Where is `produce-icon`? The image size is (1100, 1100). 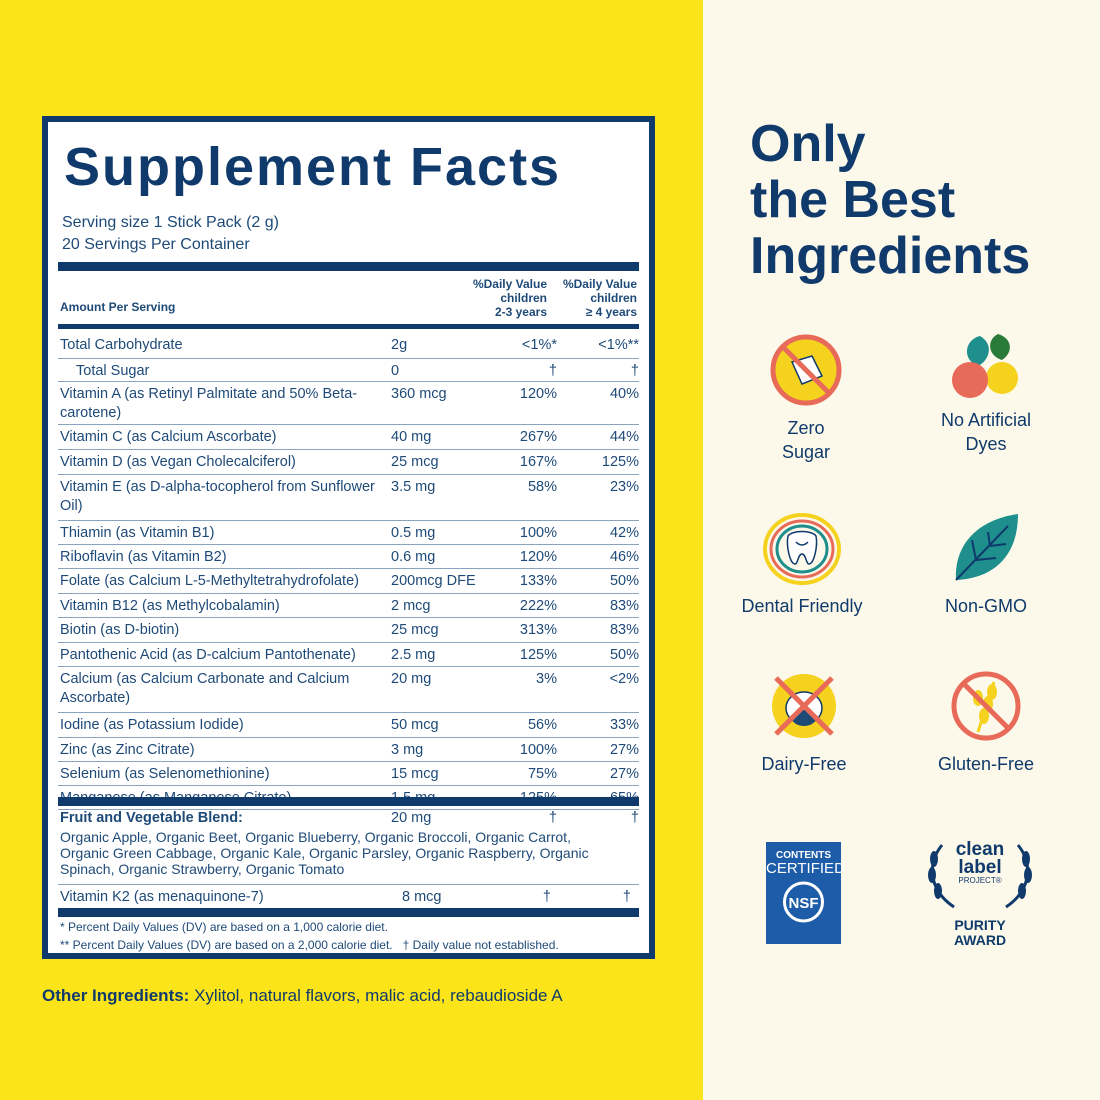 produce-icon is located at coordinates (985, 366).